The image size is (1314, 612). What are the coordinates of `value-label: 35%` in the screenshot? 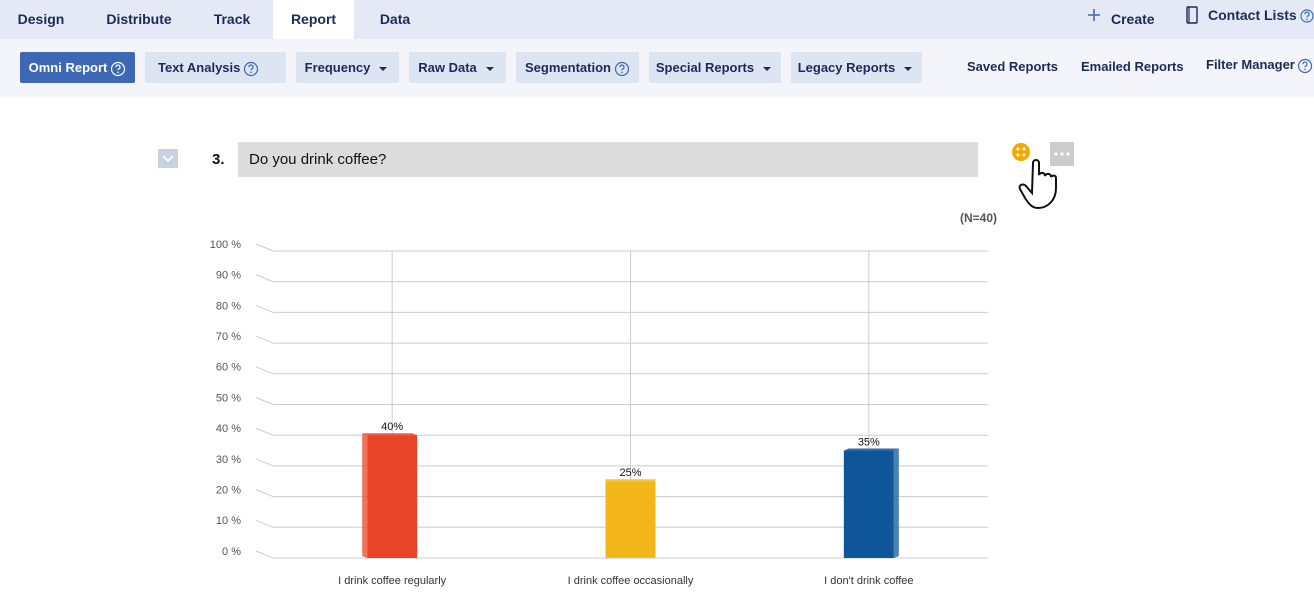 It's located at (869, 442).